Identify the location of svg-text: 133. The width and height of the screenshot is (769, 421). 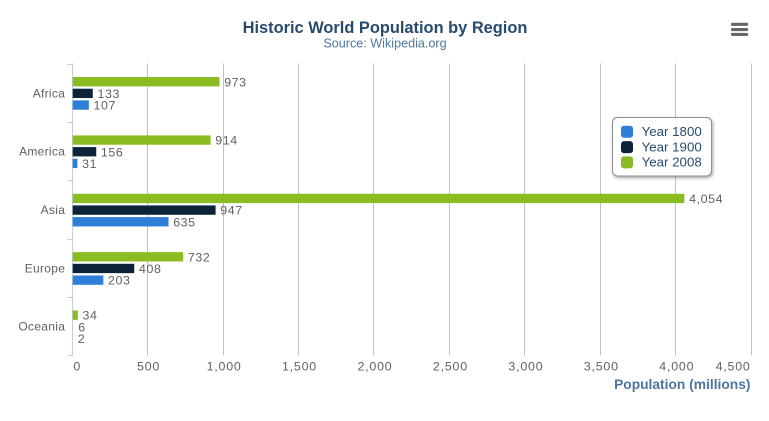
(109, 94).